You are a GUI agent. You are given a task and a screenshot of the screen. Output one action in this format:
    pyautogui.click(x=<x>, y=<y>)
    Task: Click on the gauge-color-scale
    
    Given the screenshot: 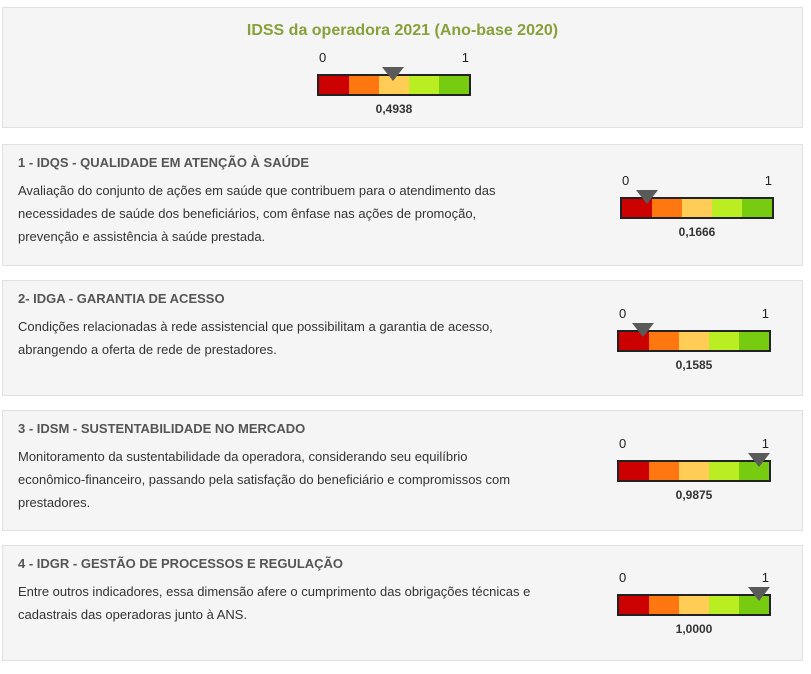 What is the action you would take?
    pyautogui.click(x=697, y=208)
    